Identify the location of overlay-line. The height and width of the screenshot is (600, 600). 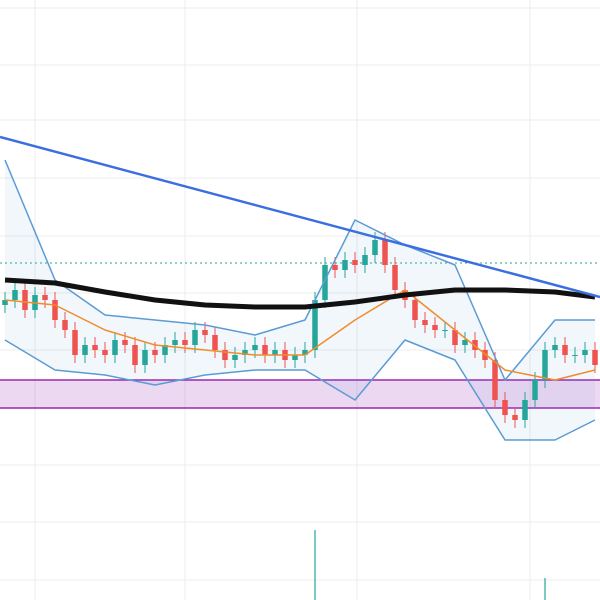
(300, 293).